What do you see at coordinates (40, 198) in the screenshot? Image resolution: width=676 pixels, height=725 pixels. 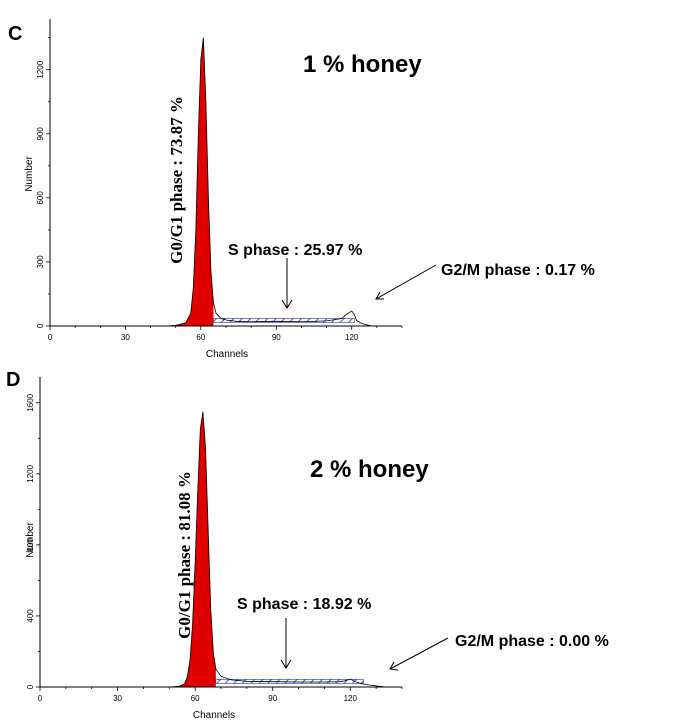 I see `y-tick-label: 600` at bounding box center [40, 198].